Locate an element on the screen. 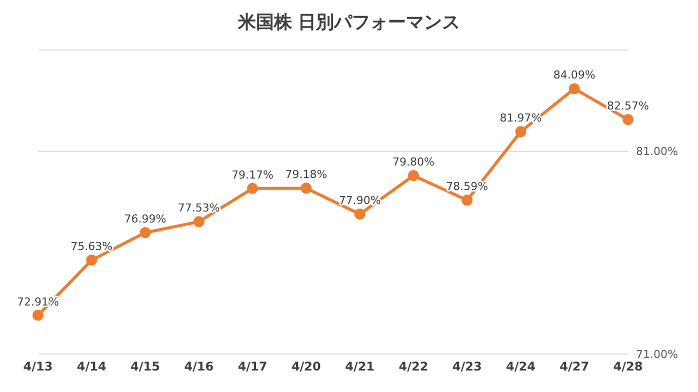 The image size is (698, 392). y-tick-label: 81.00% is located at coordinates (657, 151).